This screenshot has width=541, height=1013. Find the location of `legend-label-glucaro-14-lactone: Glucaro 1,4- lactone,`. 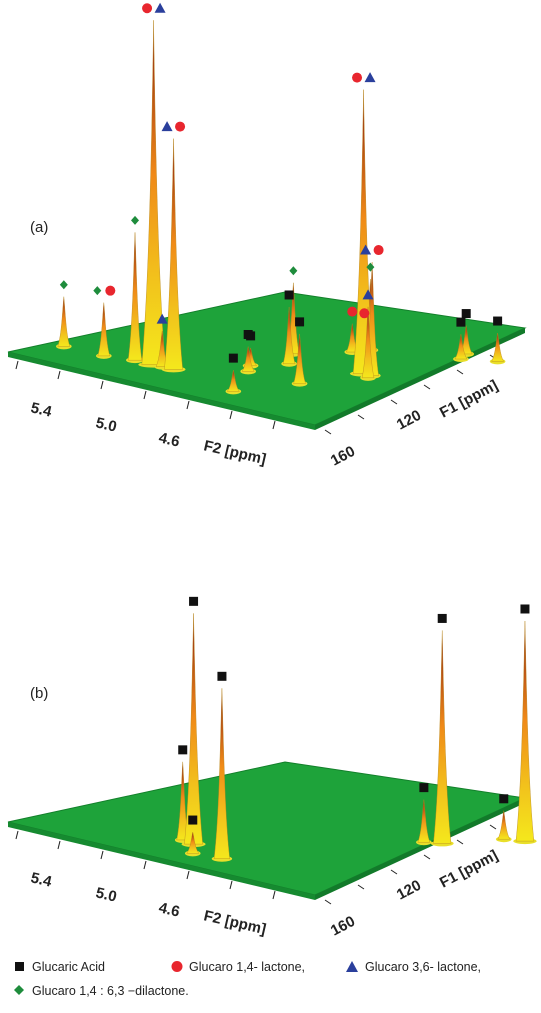

legend-label-glucaro-14-lactone: Glucaro 1,4- lactone, is located at coordinates (247, 967).